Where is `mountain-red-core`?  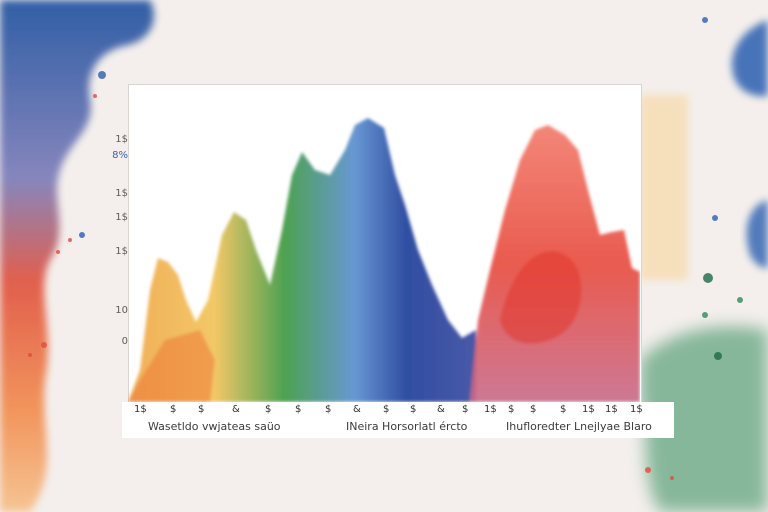
mountain-red-core is located at coordinates (541, 297).